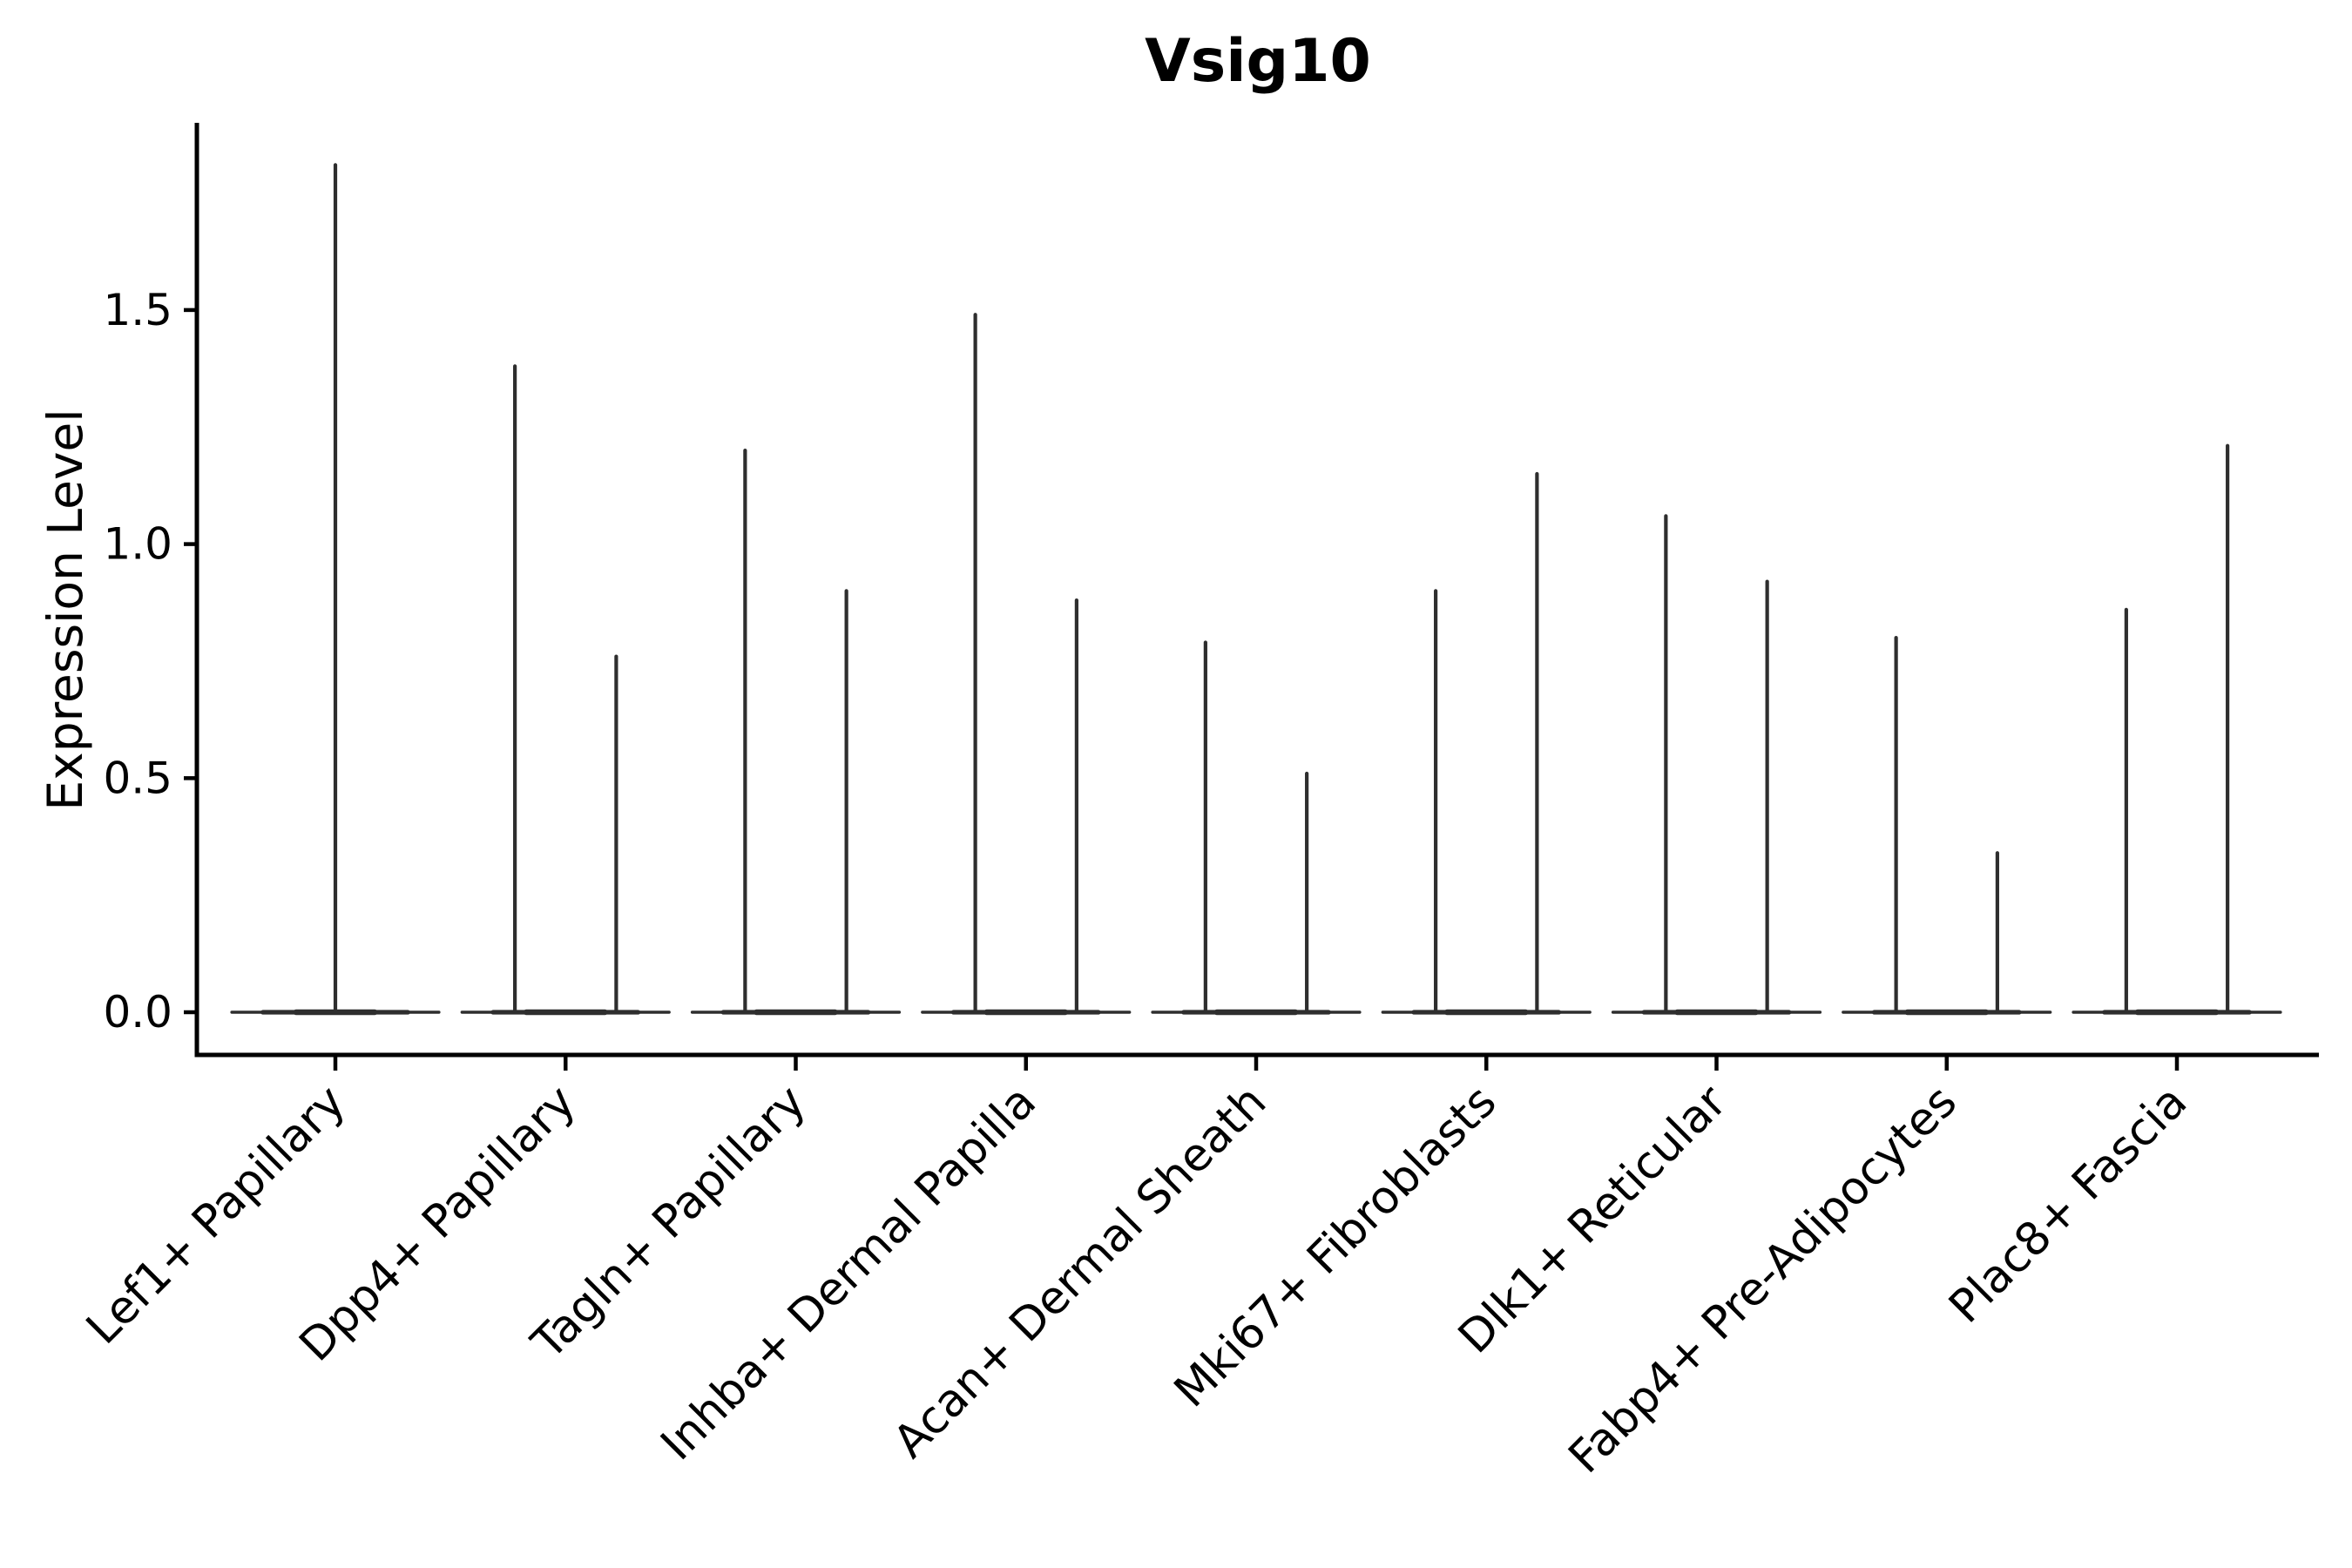 Image resolution: width=2352 pixels, height=1568 pixels. What do you see at coordinates (1258, 61) in the screenshot?
I see `chart-title: Vsig10` at bounding box center [1258, 61].